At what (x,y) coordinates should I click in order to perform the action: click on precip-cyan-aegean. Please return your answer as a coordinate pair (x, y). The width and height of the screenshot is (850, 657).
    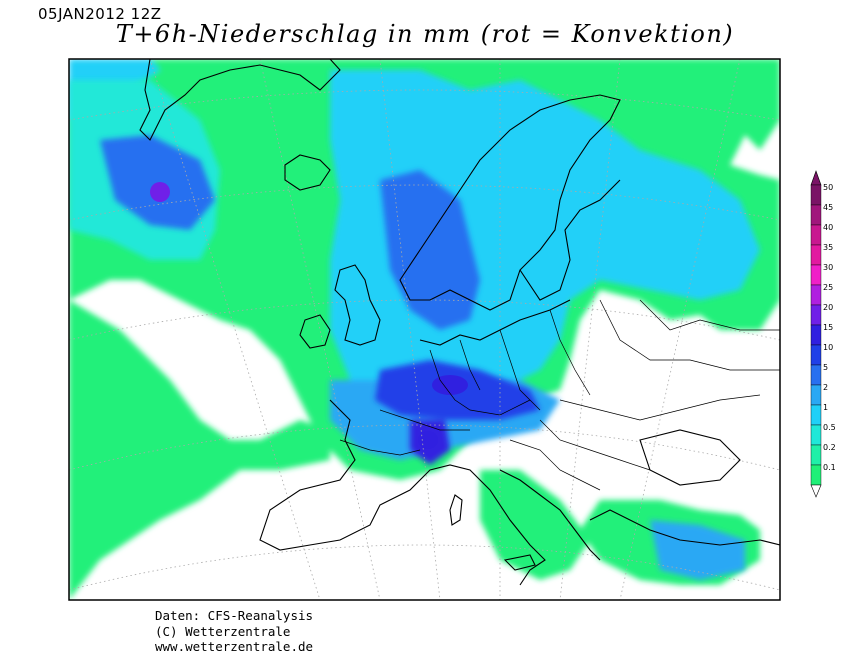
    Looking at the image, I should click on (697, 550).